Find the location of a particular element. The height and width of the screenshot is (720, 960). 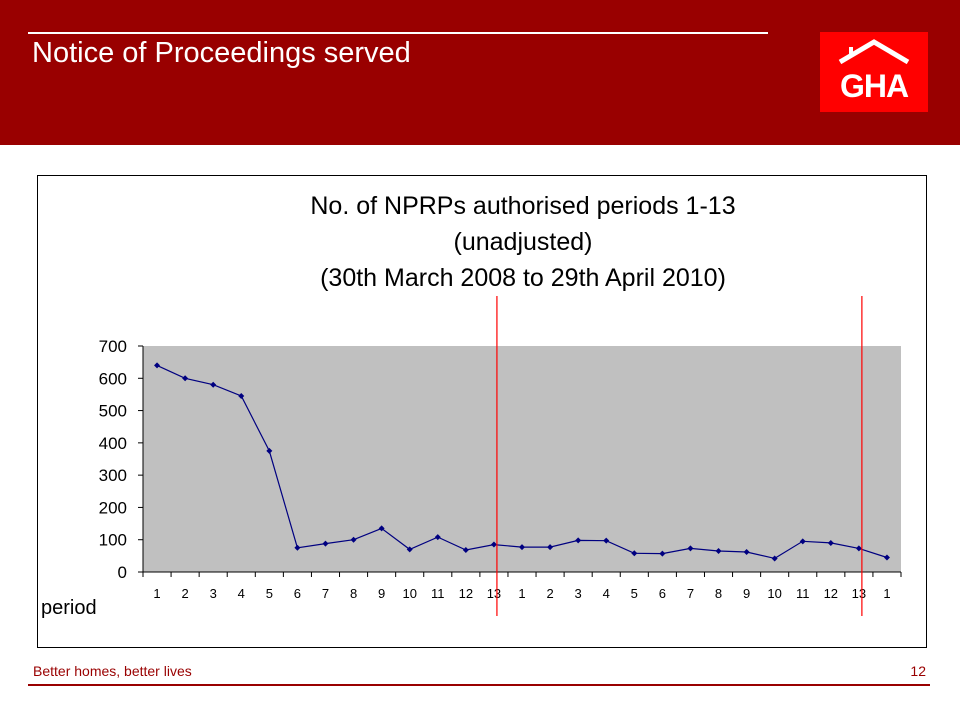

y-tick-label: 300 is located at coordinates (113, 475).